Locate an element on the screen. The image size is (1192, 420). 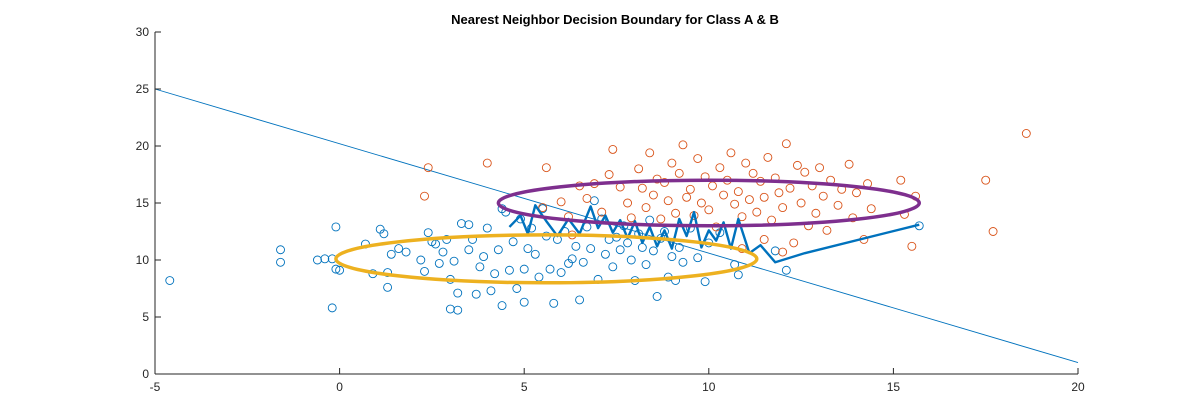
y-tick-label: 20 is located at coordinates (143, 146).